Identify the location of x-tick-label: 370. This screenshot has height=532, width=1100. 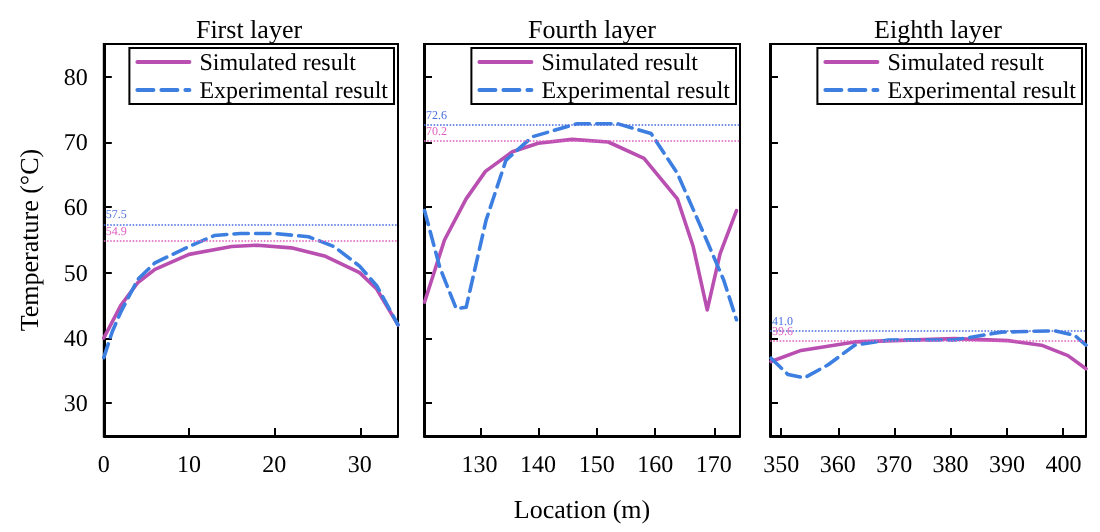
(894, 464).